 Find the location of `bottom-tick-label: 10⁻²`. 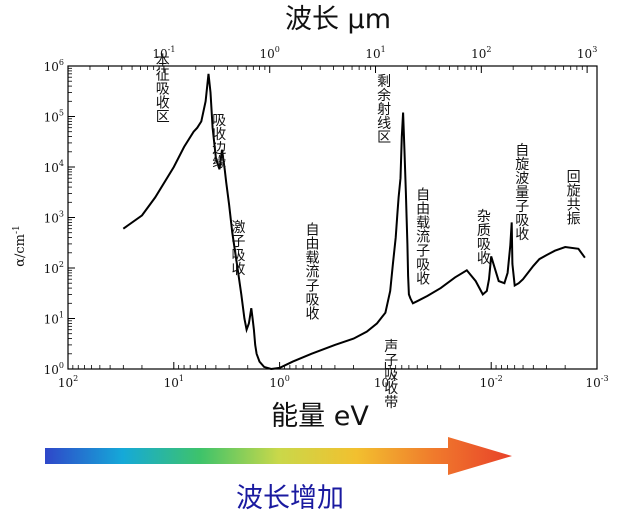

bottom-tick-label: 10⁻² is located at coordinates (491, 382).